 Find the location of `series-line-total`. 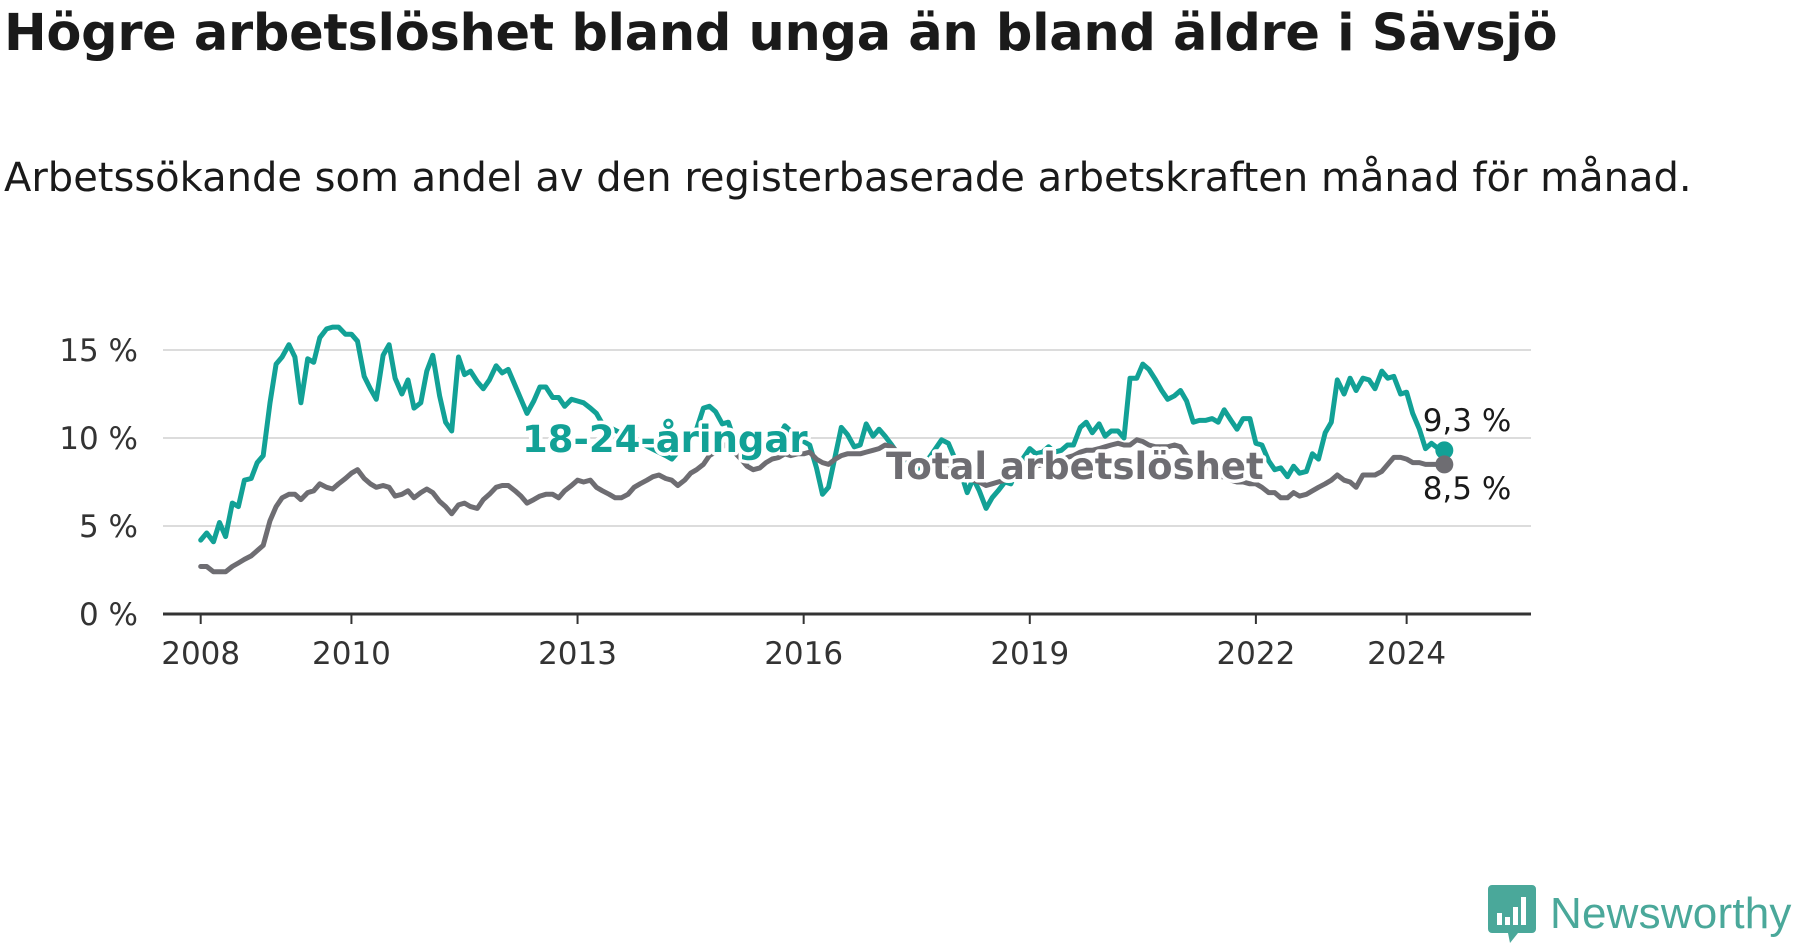

series-line-total is located at coordinates (822, 506).